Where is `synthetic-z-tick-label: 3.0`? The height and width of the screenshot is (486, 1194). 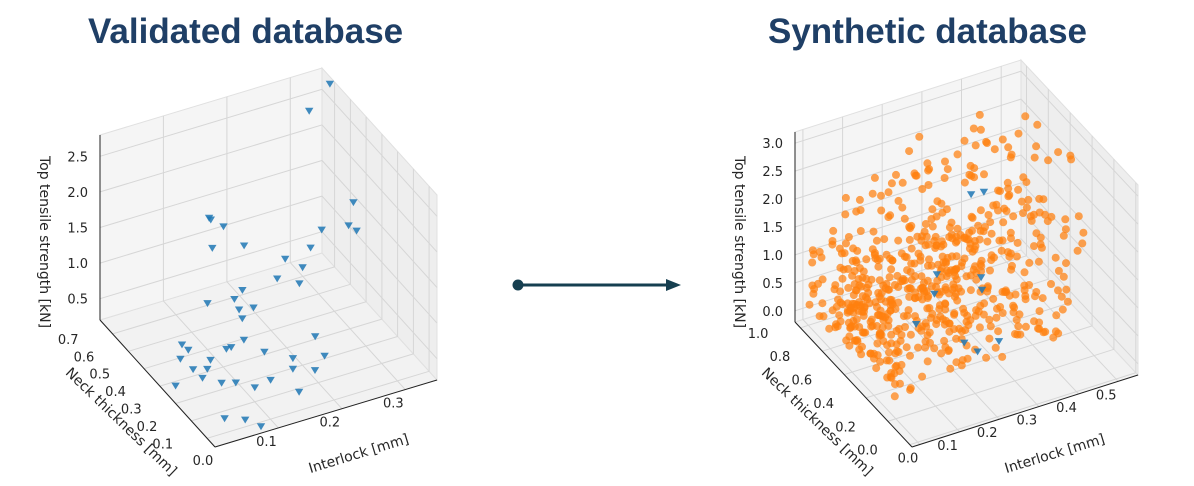
synthetic-z-tick-label: 3.0 is located at coordinates (772, 144).